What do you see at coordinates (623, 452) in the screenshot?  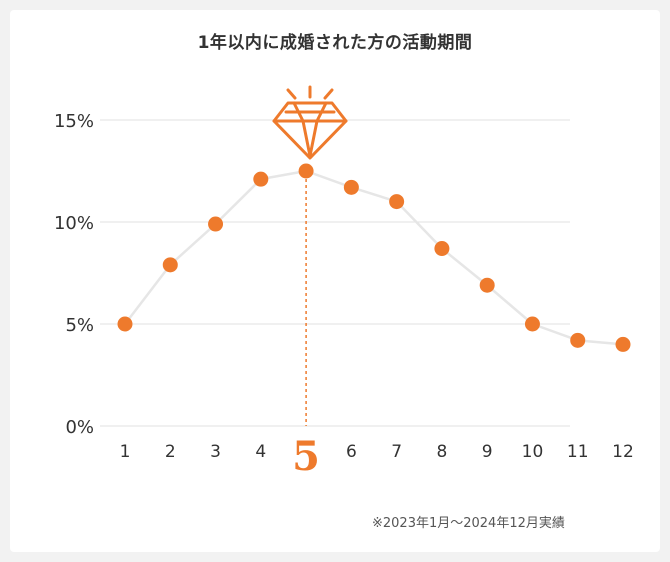 I see `x-tick-label: 12` at bounding box center [623, 452].